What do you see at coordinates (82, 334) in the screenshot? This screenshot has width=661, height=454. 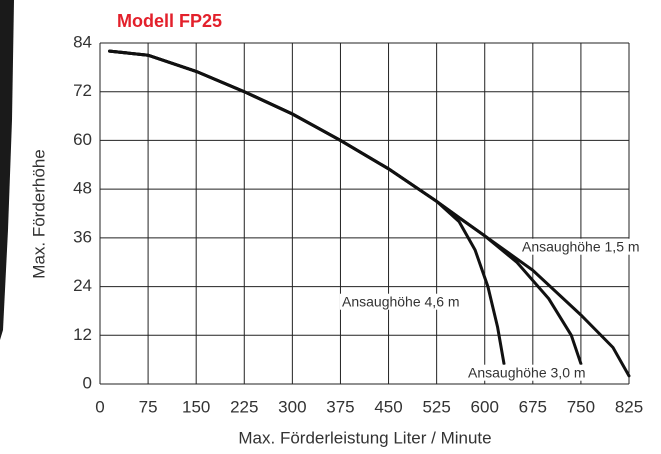 I see `y-tick-label: 12` at bounding box center [82, 334].